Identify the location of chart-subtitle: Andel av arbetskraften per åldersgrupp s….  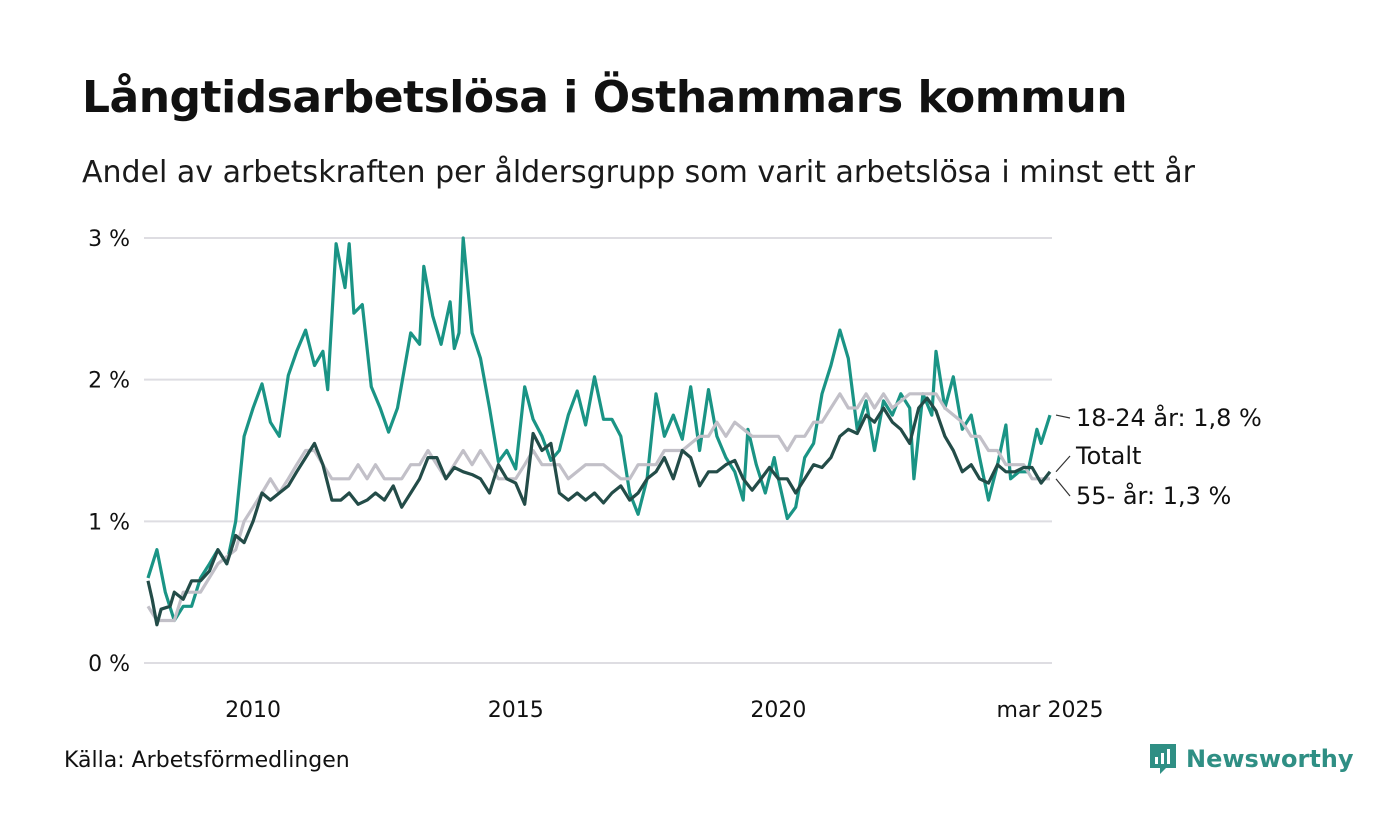
(638, 172).